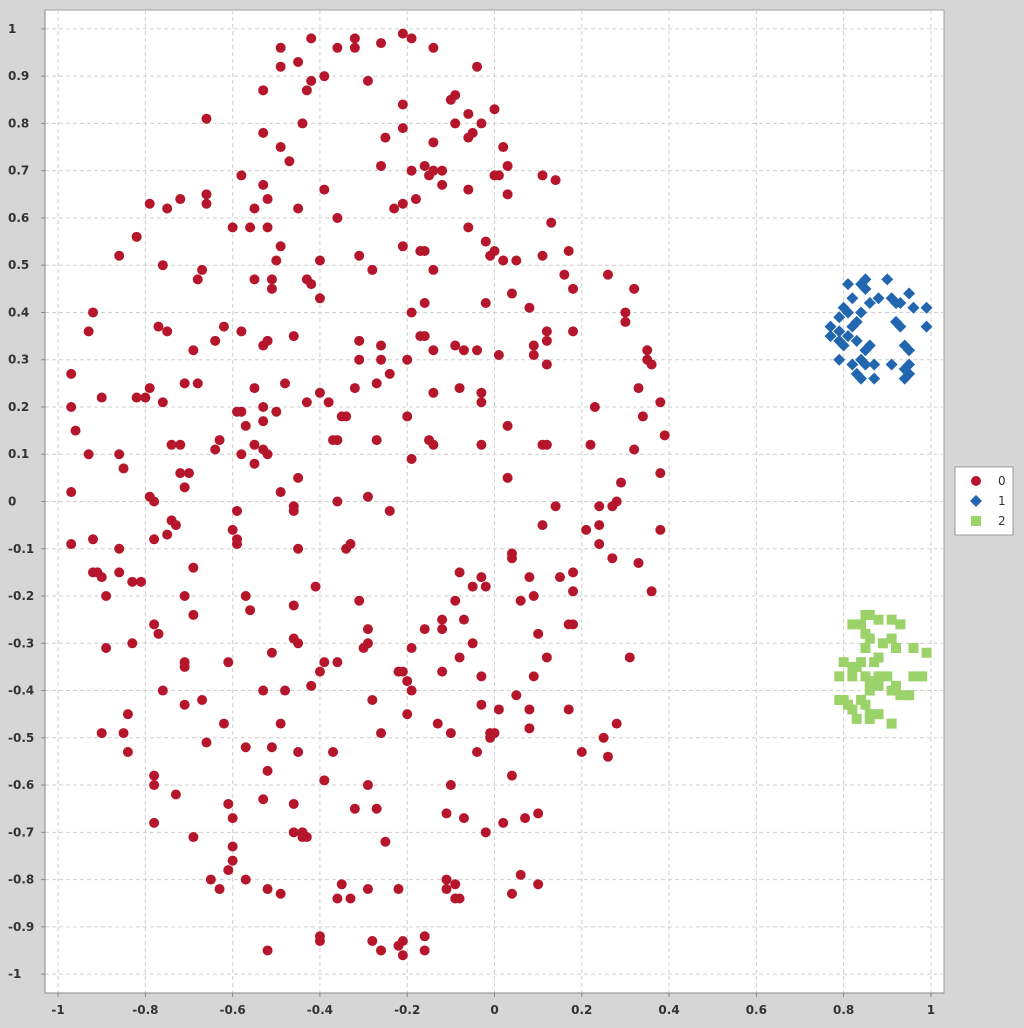 The width and height of the screenshot is (1024, 1028). I want to click on y-tick-label: 0.2, so click(18, 407).